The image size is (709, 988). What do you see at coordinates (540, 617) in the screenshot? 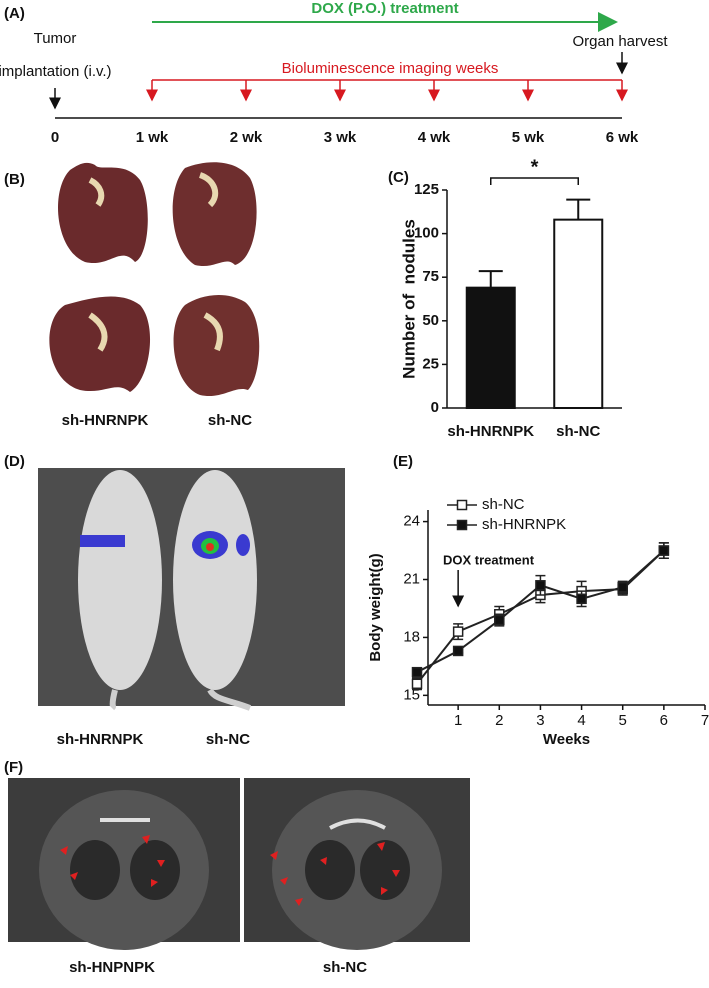
I see `series-line` at bounding box center [540, 617].